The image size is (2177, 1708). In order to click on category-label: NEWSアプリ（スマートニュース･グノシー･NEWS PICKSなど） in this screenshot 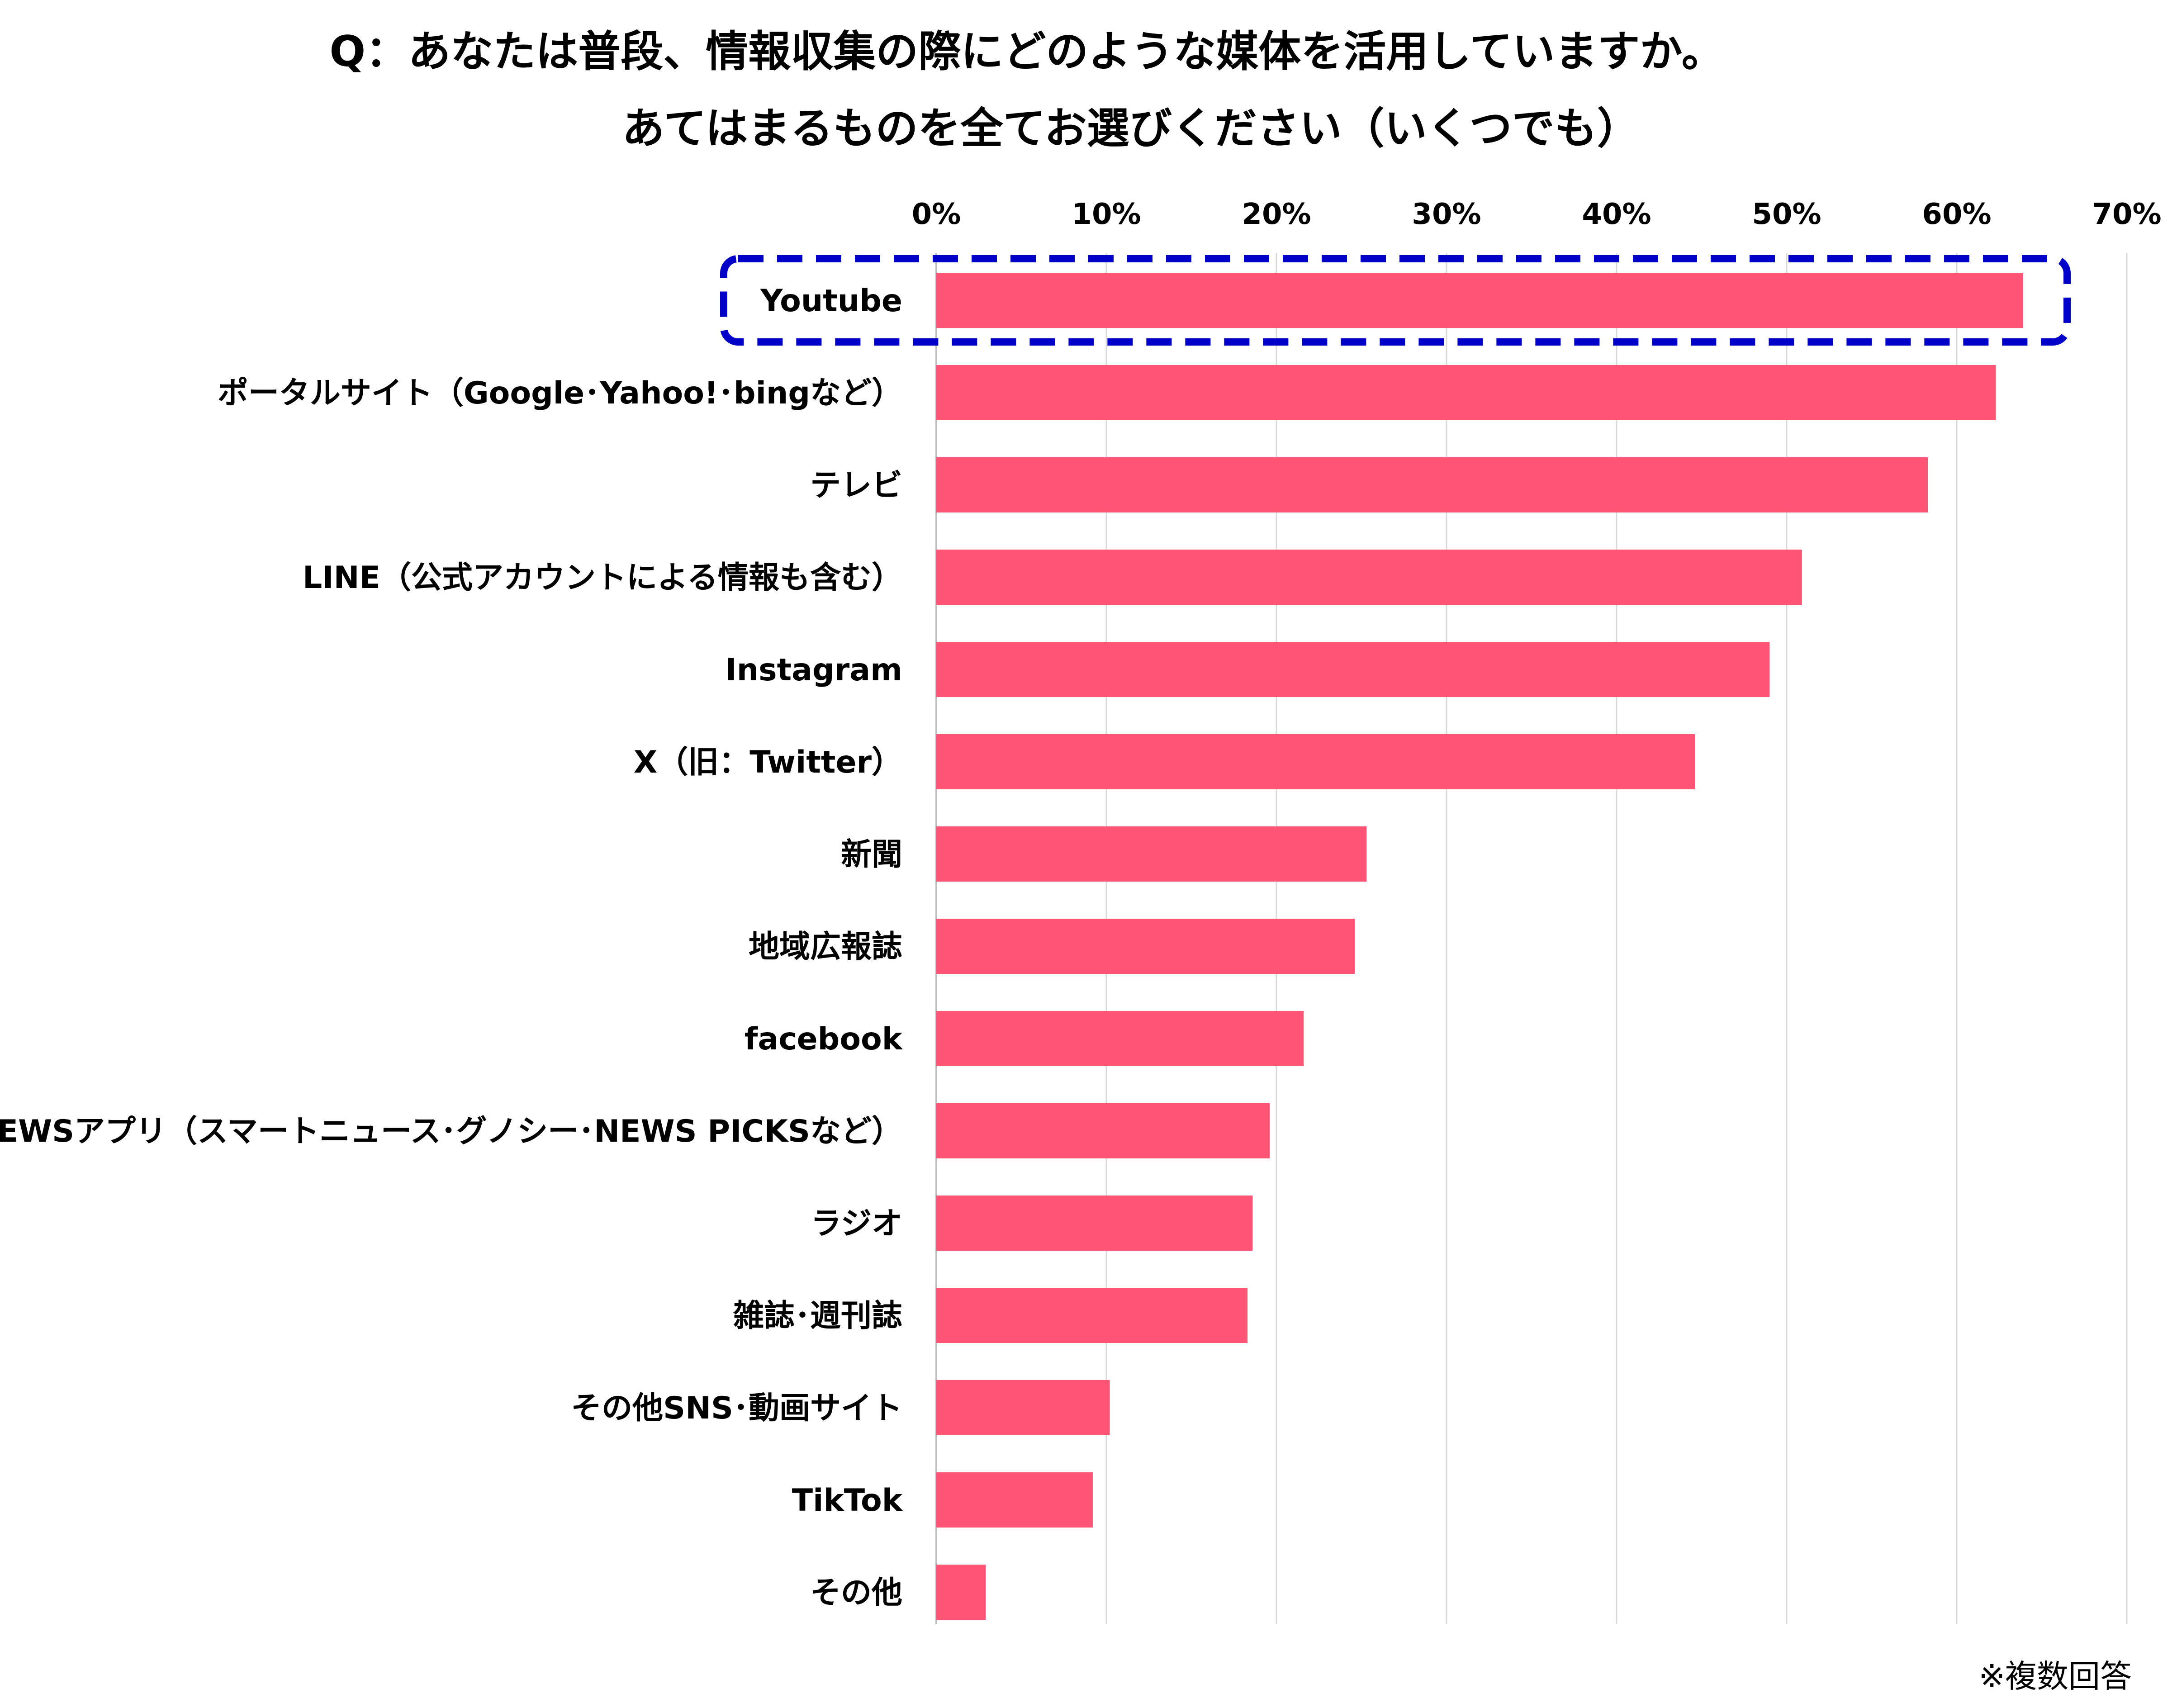, I will do `click(451, 1131)`.